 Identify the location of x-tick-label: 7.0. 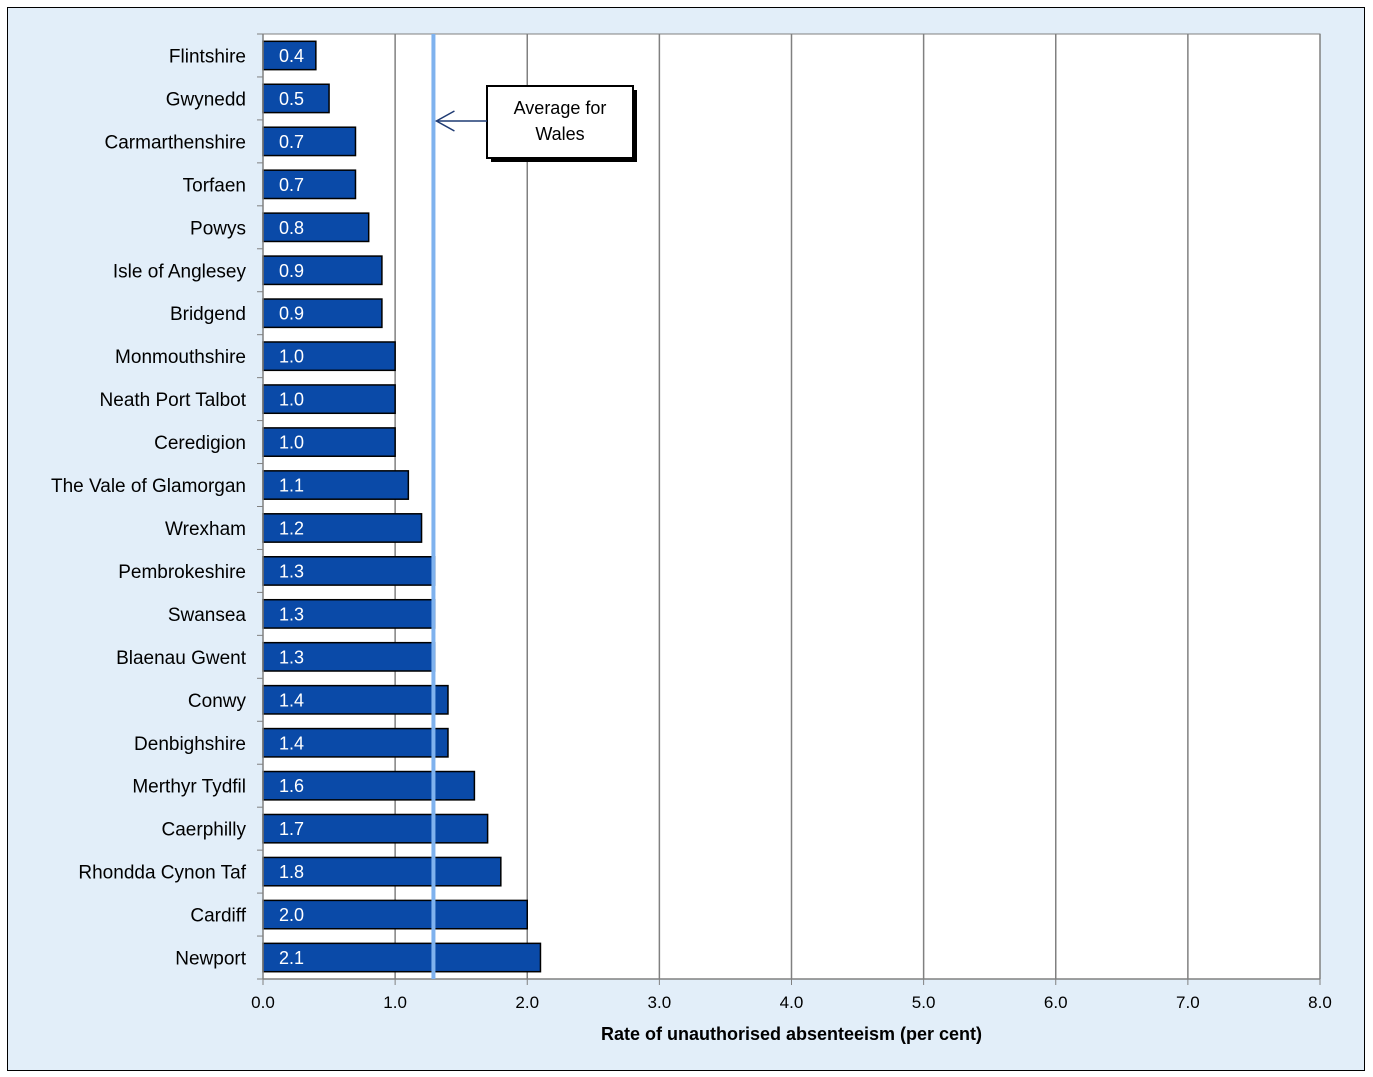
(1188, 1002).